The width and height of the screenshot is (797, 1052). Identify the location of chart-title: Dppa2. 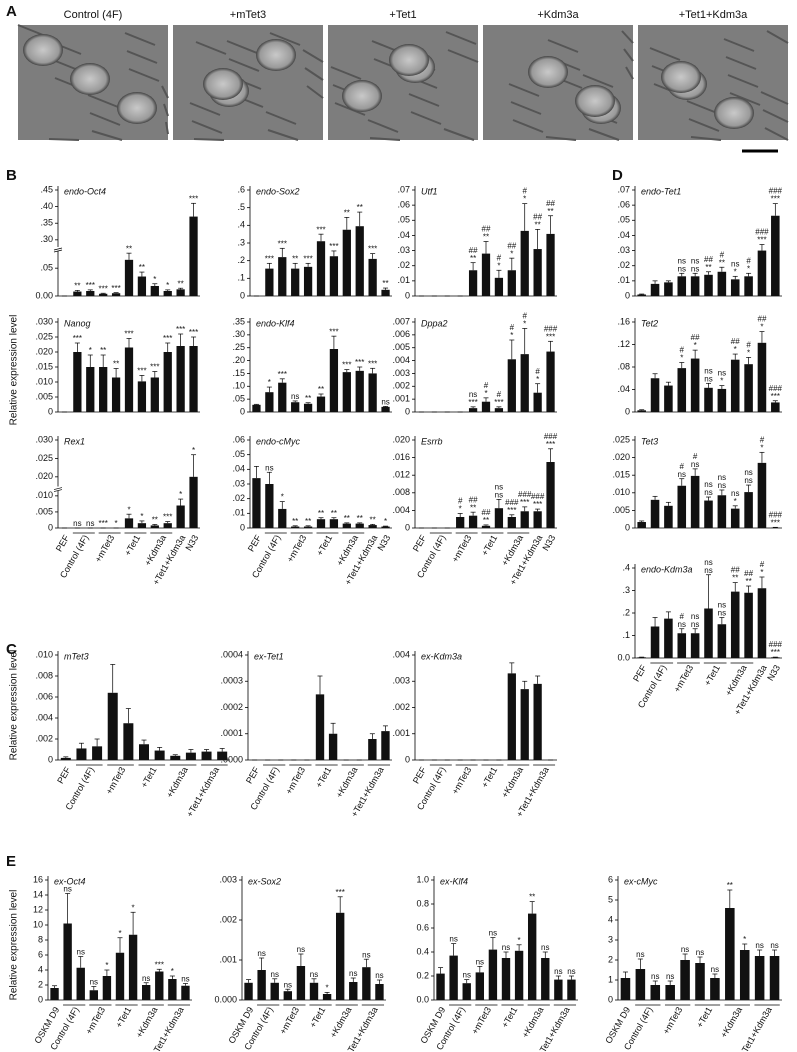
(434, 323).